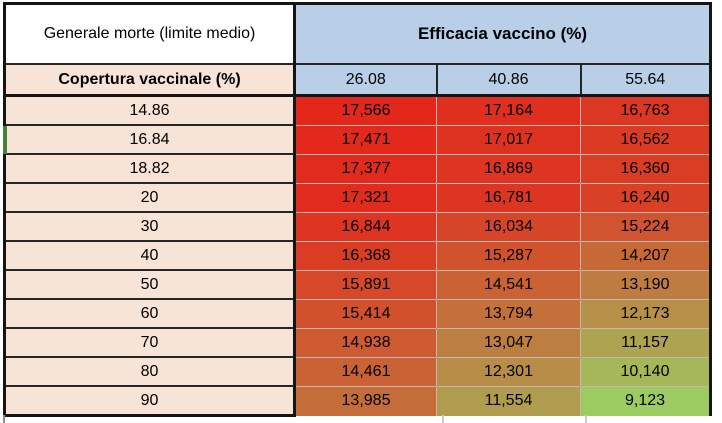 The image size is (722, 423). What do you see at coordinates (149, 80) in the screenshot?
I see `coverage-header-cell: Copertura vaccinale (%)` at bounding box center [149, 80].